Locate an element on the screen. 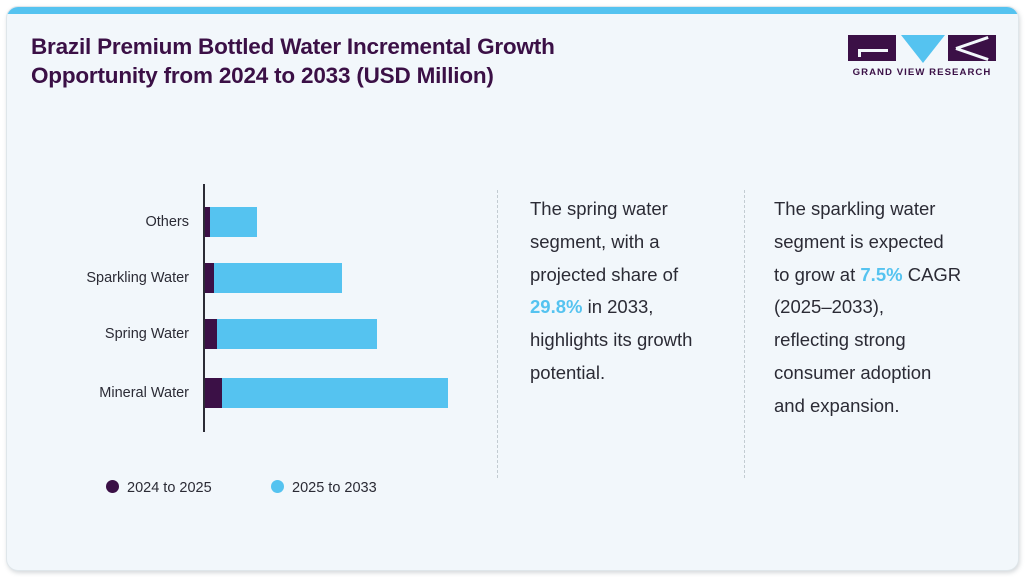  legend-swatch-icon-2024-2025 is located at coordinates (112, 486).